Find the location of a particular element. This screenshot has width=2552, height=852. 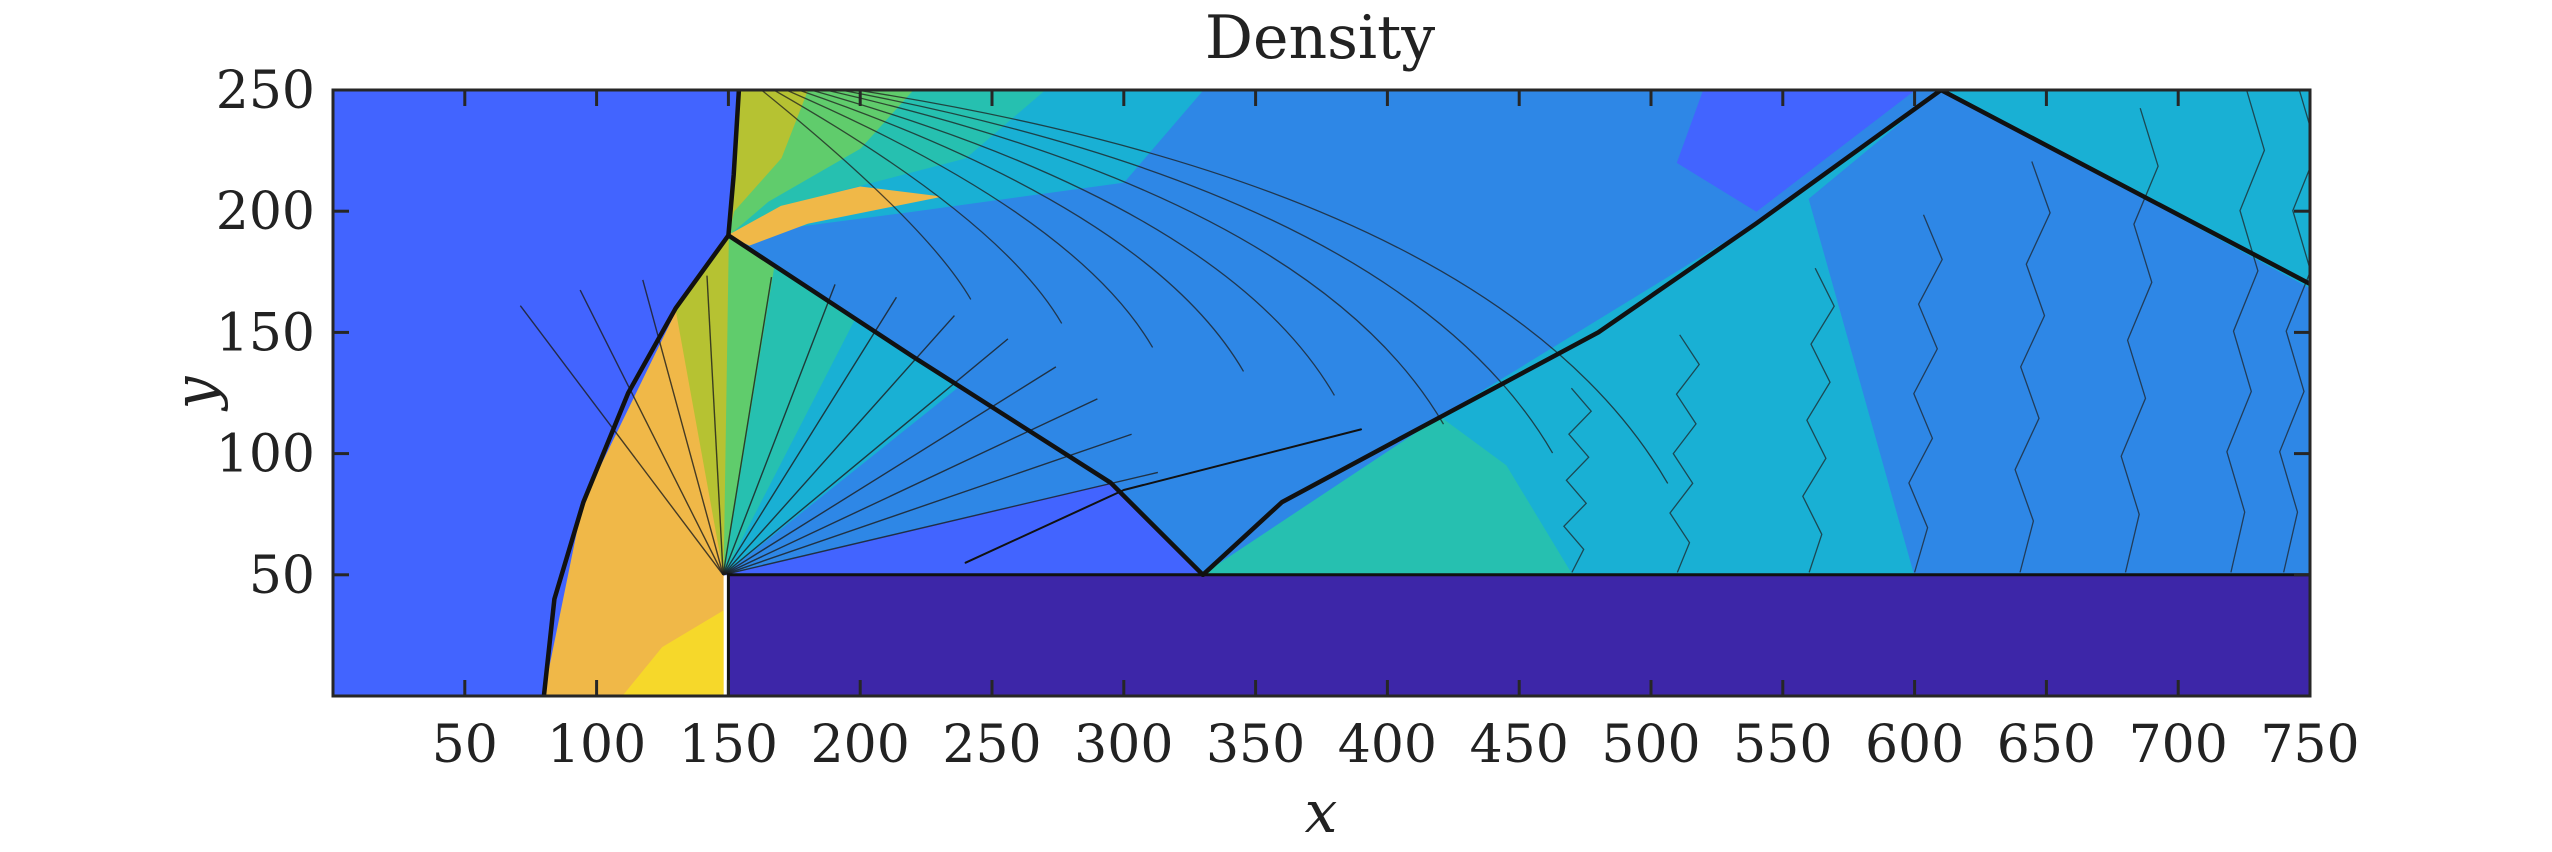

x-tick-label: 450 is located at coordinates (1519, 745).